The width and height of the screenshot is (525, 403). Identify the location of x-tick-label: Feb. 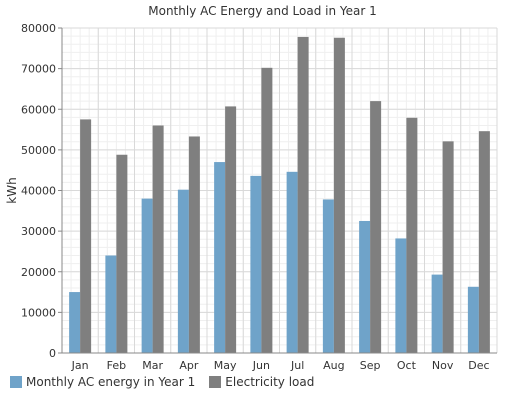
(116, 365).